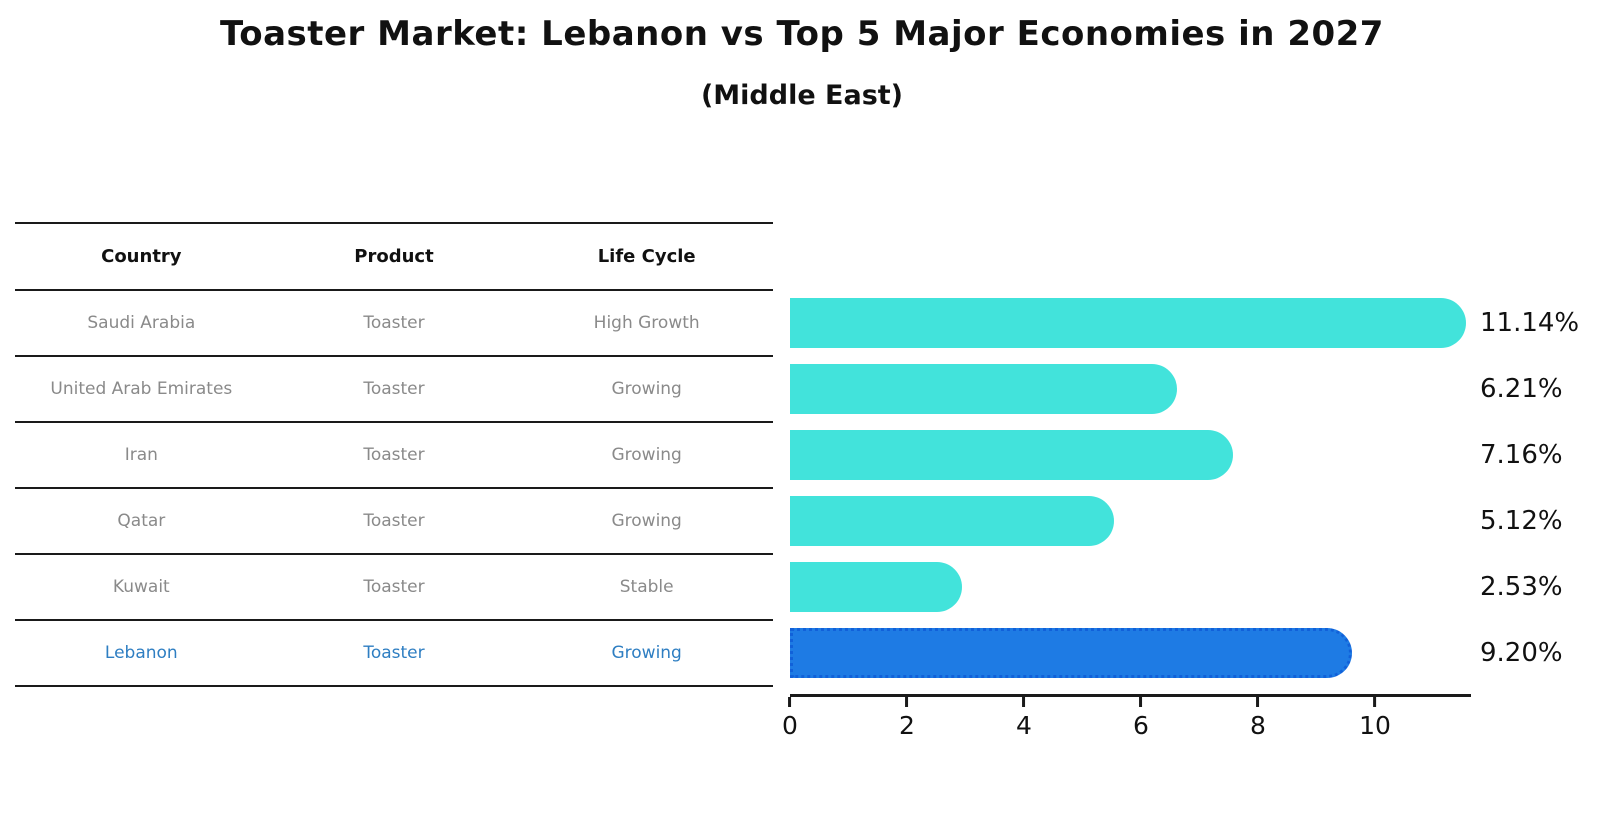 The image size is (1604, 823). What do you see at coordinates (802, 95) in the screenshot?
I see `page-subtitle: (Middle East)` at bounding box center [802, 95].